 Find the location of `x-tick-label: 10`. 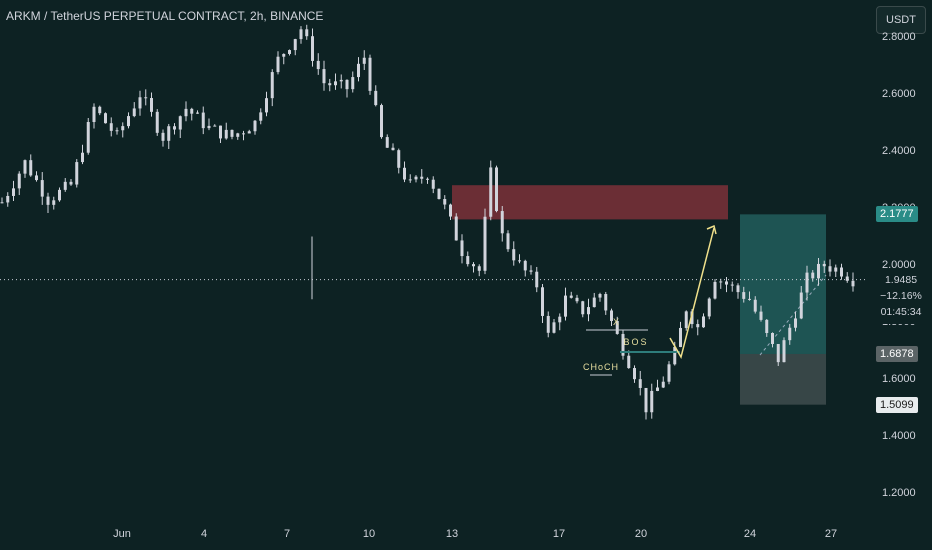

x-tick-label: 10 is located at coordinates (369, 534).